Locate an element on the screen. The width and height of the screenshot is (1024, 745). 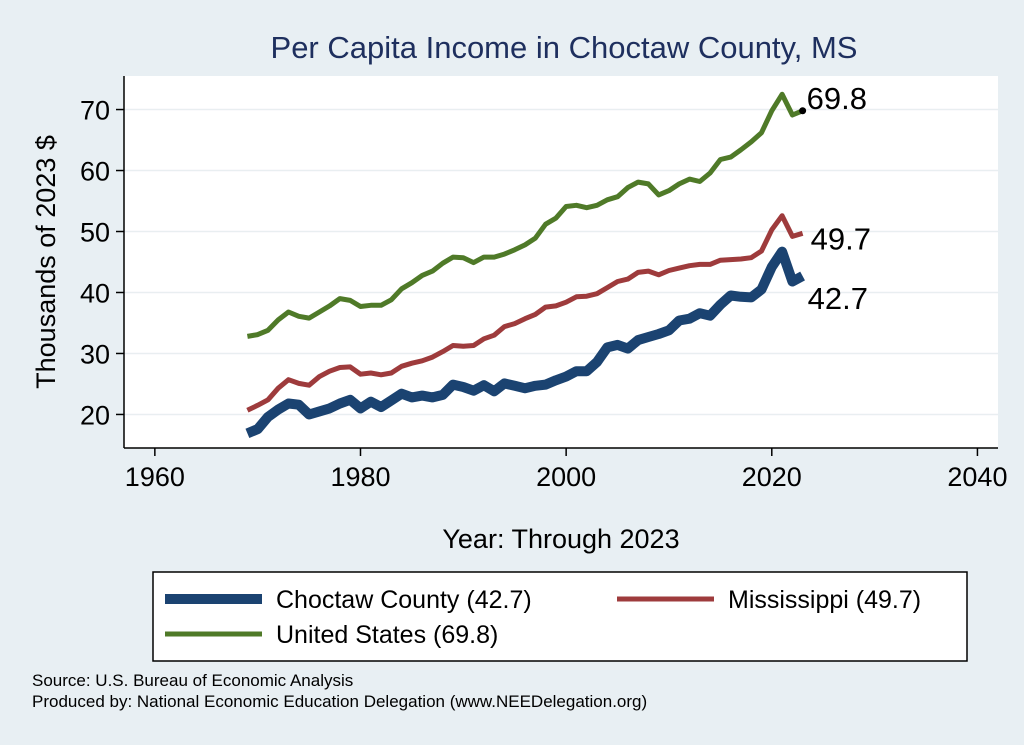
legend-box is located at coordinates (560, 616).